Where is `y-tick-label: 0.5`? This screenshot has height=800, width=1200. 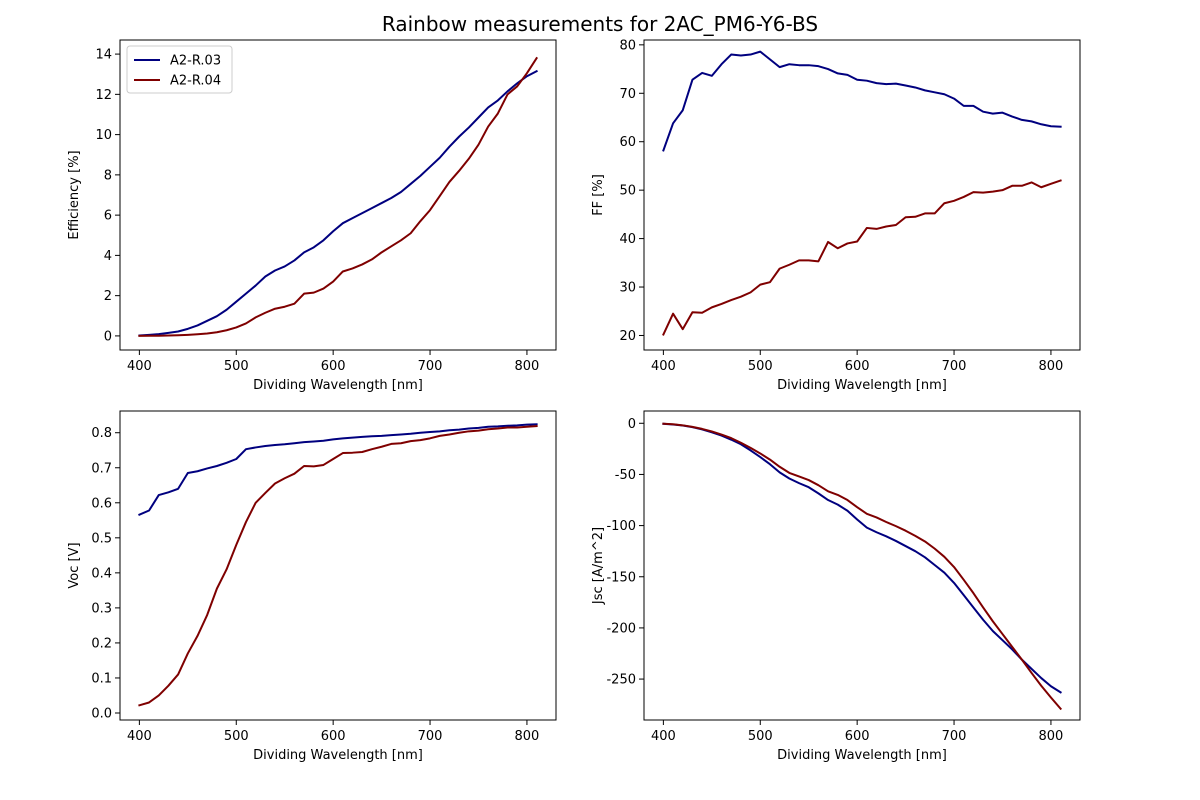
y-tick-label: 0.5 is located at coordinates (101, 538).